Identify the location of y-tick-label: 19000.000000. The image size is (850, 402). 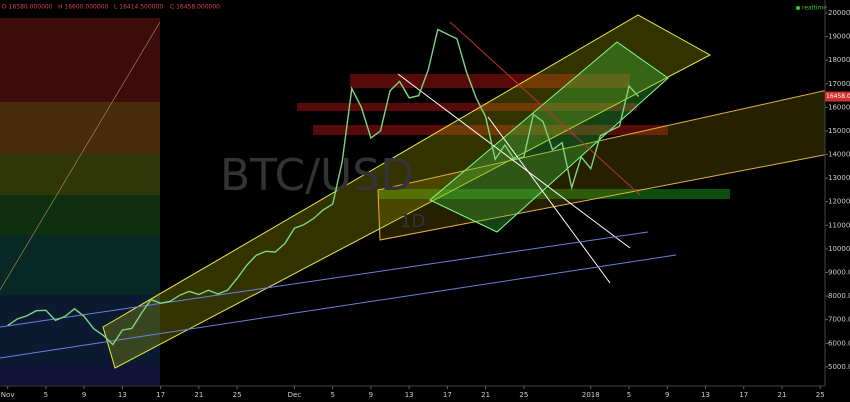
(839, 37).